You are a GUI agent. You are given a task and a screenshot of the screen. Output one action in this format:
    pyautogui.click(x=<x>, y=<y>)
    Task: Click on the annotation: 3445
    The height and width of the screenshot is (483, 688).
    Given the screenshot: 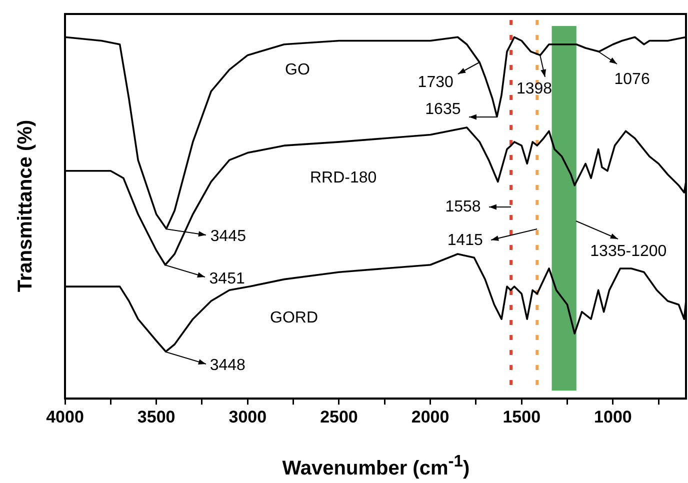 What is the action you would take?
    pyautogui.click(x=228, y=237)
    